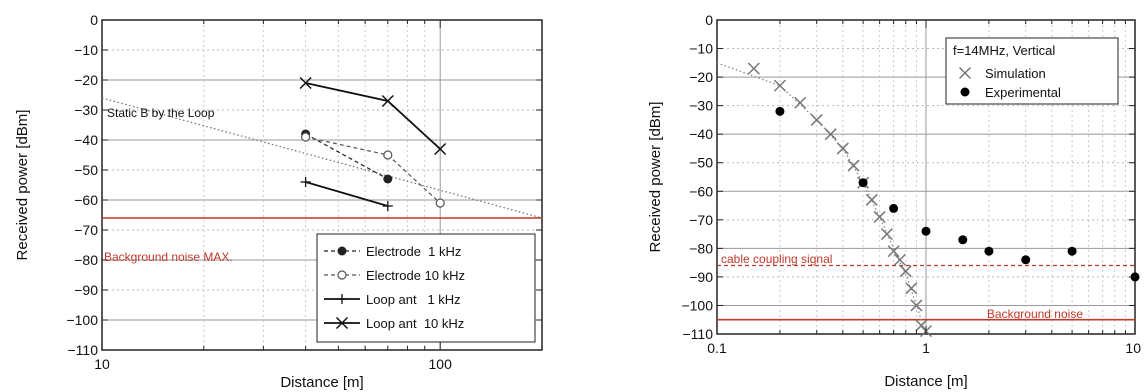  I want to click on right-legend: f=14MHz, Vertical Simulation Experimental, so click(1032, 71).